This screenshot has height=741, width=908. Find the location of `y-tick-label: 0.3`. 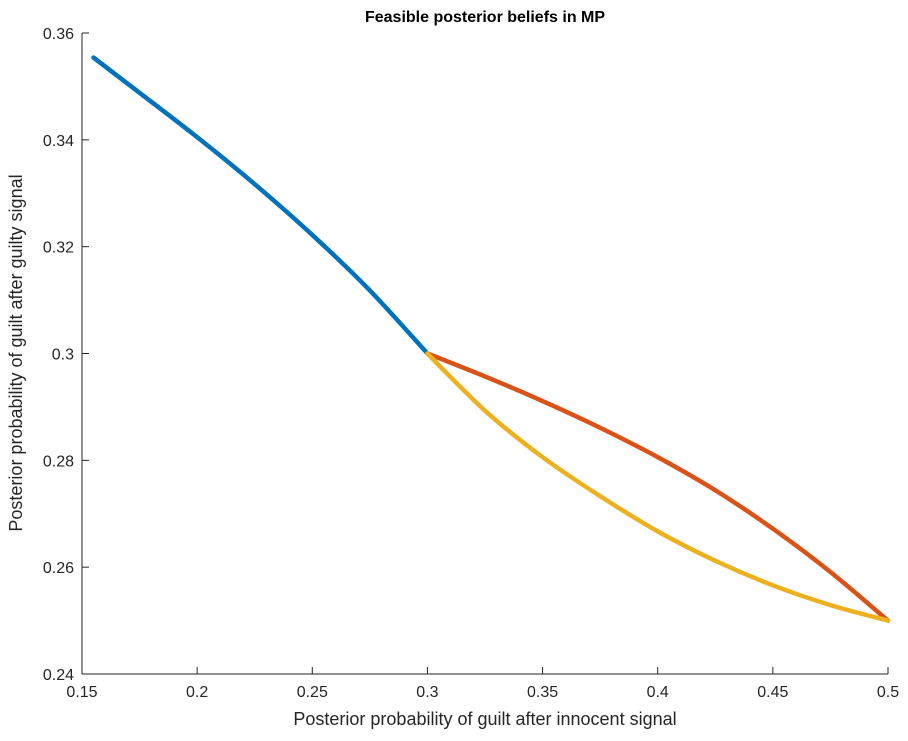

y-tick-label: 0.3 is located at coordinates (63, 355).